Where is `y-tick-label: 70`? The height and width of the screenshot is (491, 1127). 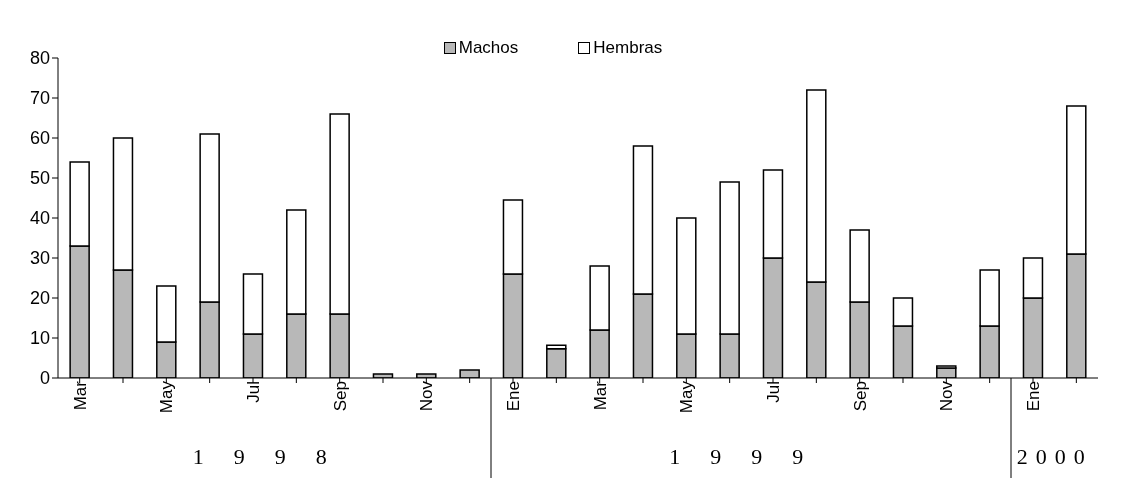
y-tick-label: 70 is located at coordinates (39, 98).